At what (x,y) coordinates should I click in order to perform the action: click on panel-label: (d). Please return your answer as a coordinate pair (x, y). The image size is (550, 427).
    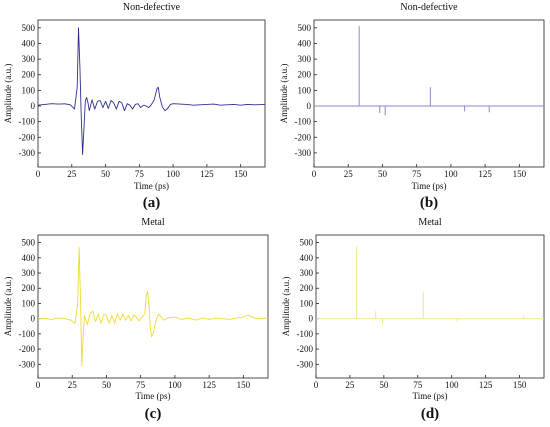
    Looking at the image, I should click on (430, 414).